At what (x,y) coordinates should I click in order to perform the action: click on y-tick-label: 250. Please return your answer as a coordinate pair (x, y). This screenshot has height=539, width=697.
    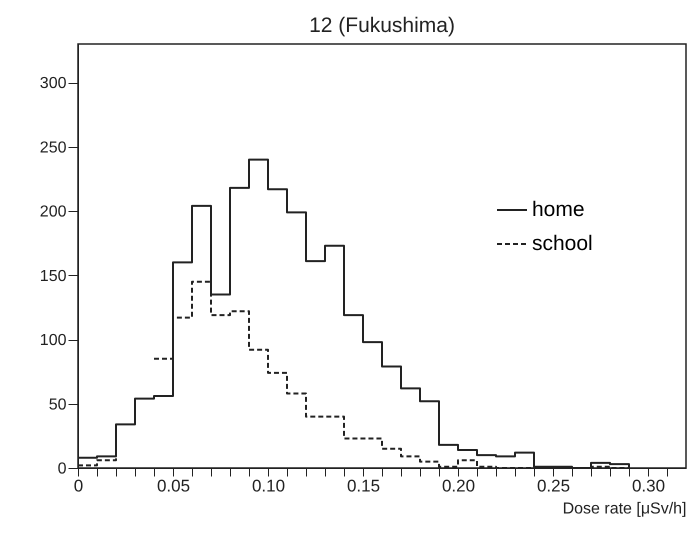
    Looking at the image, I should click on (53, 147).